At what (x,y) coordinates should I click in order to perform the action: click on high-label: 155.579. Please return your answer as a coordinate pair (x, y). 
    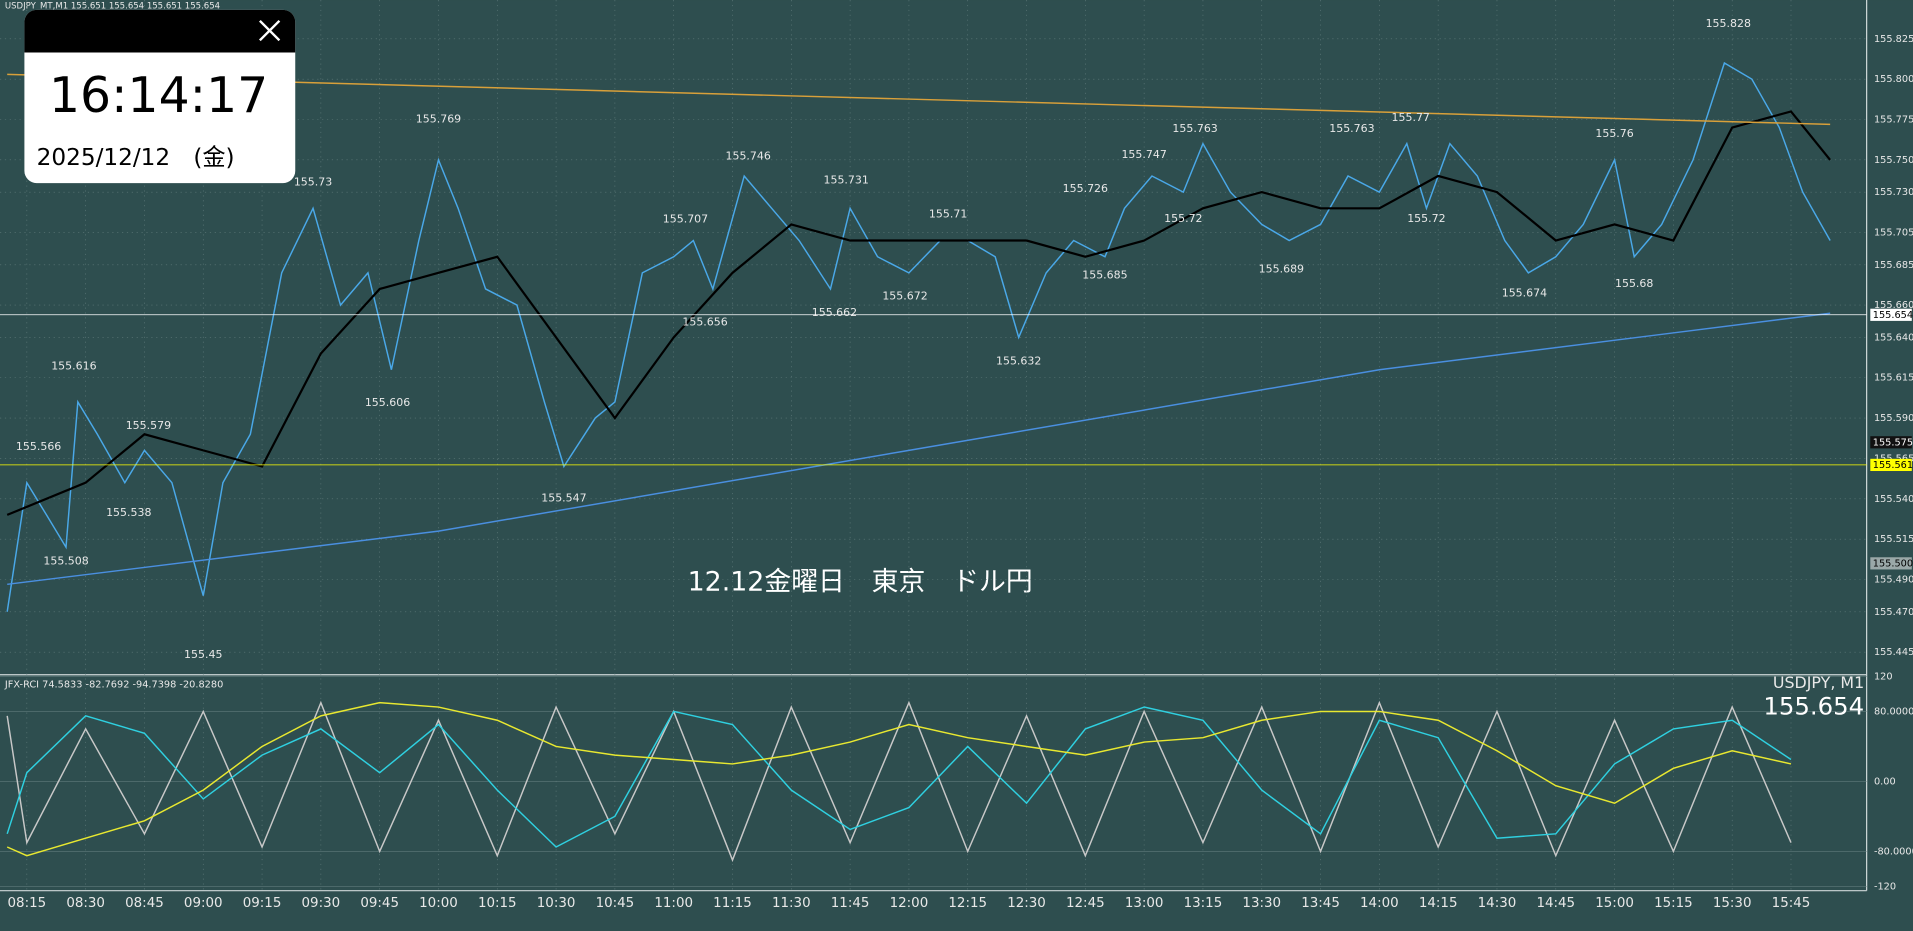
    Looking at the image, I should click on (148, 425).